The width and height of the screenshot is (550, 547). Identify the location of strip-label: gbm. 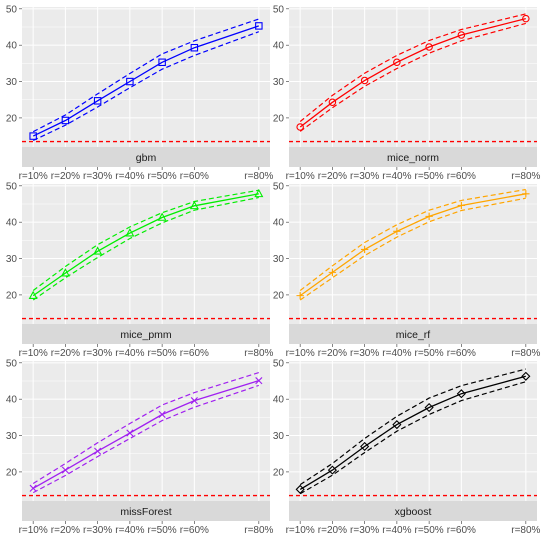
(146, 158).